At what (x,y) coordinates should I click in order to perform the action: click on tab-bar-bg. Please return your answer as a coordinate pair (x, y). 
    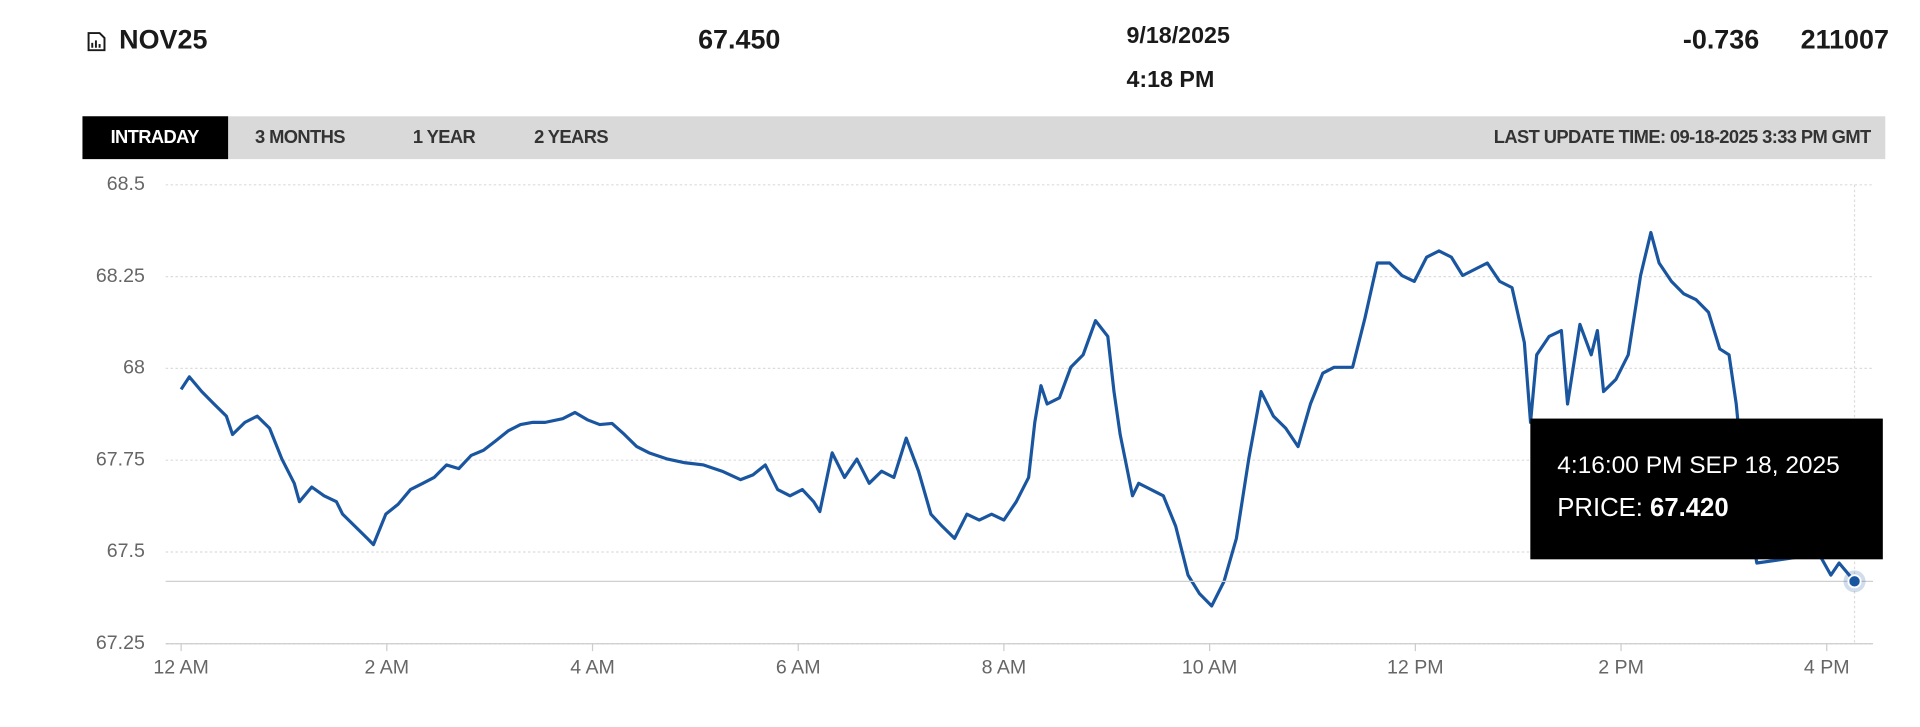
    Looking at the image, I should click on (984, 138).